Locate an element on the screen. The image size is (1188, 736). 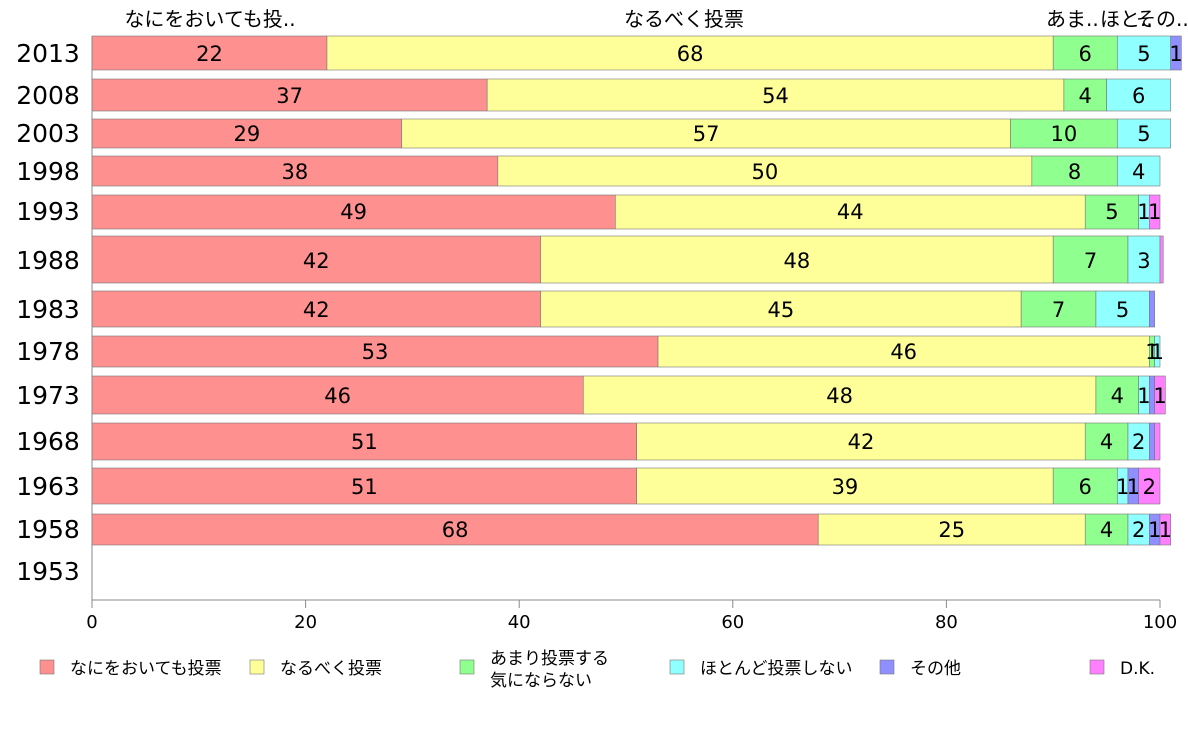
data-label: 45 is located at coordinates (780, 310).